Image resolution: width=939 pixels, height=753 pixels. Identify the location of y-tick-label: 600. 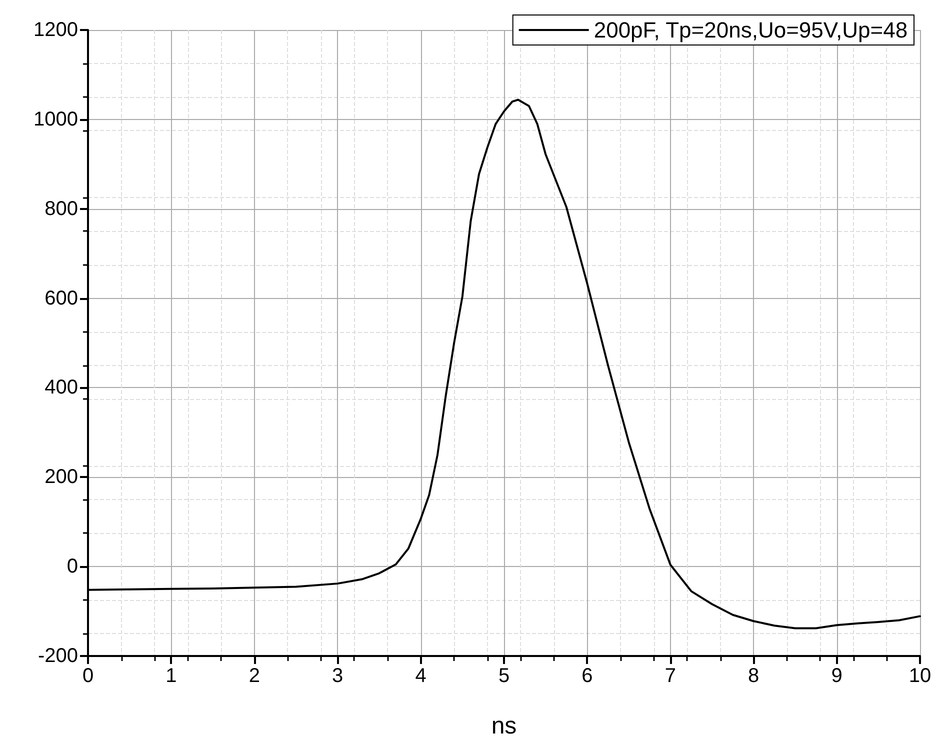
(61, 298).